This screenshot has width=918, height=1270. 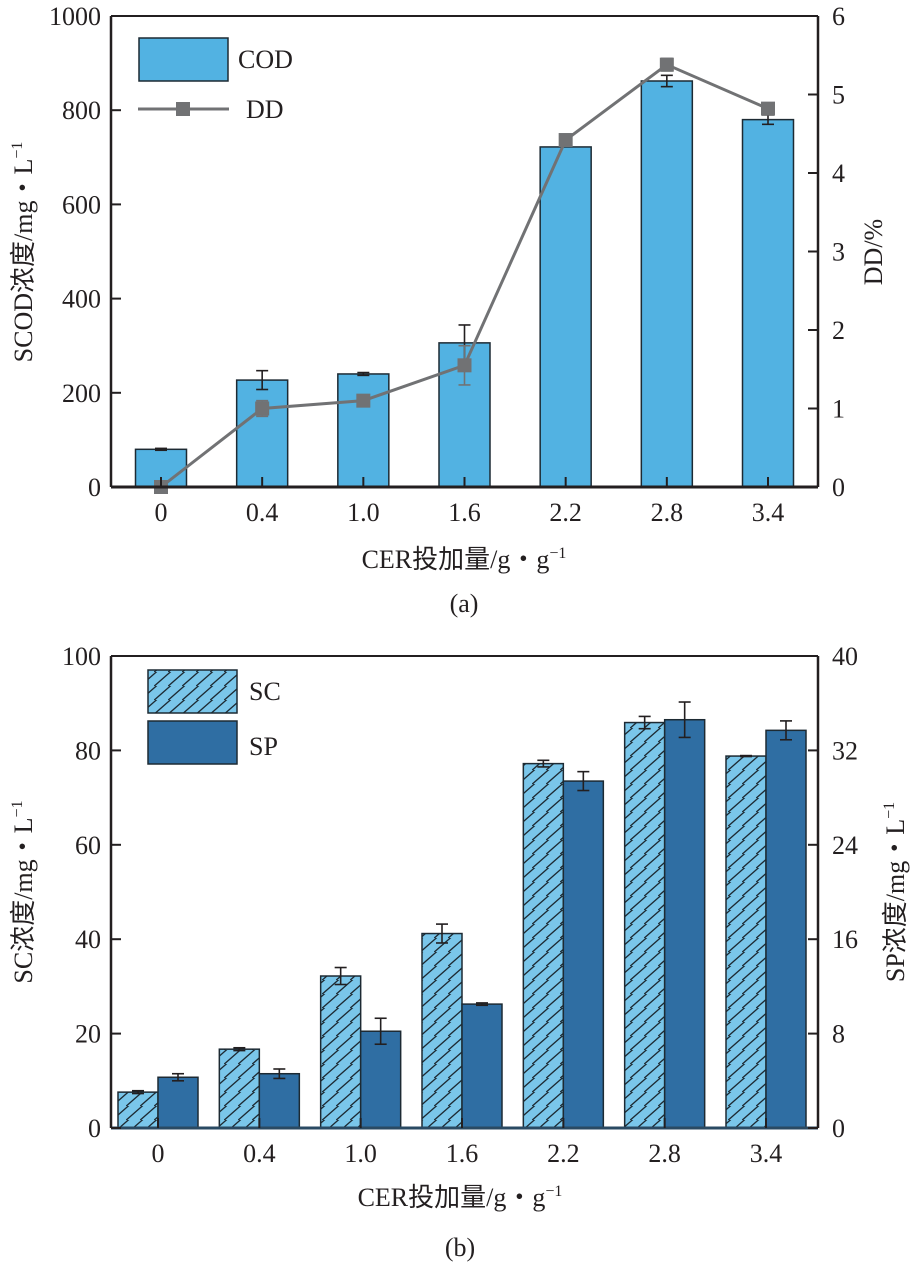 I want to click on y2-tick-label: 32, so click(x=845, y=750).